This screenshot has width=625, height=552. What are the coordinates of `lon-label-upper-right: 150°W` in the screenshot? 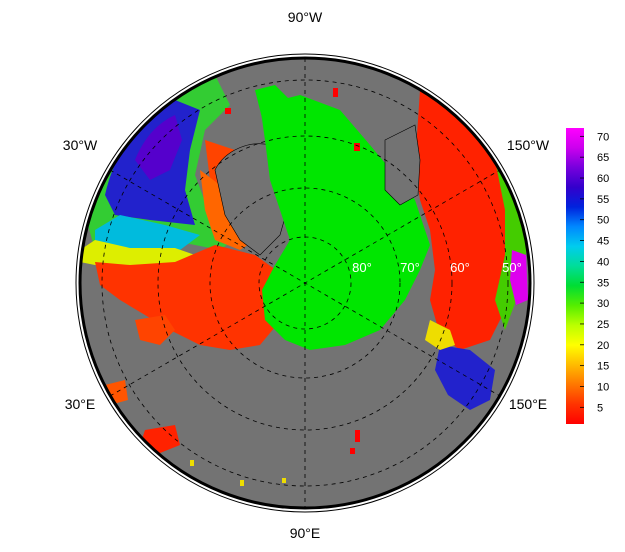 It's located at (528, 145).